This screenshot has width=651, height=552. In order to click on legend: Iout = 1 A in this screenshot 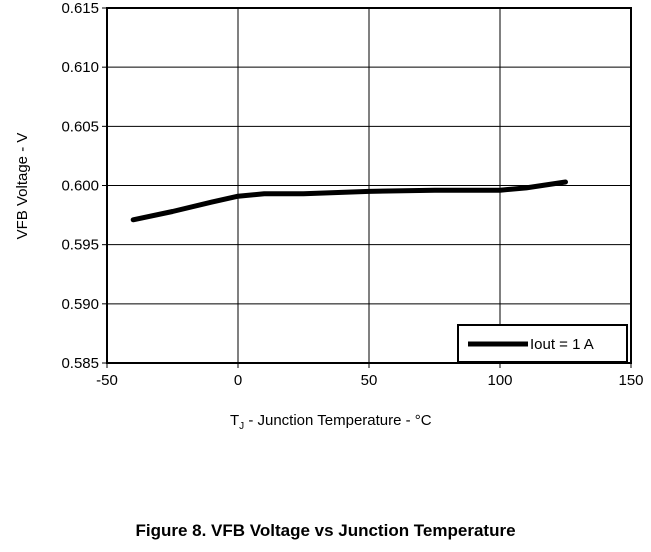, I will do `click(542, 343)`.